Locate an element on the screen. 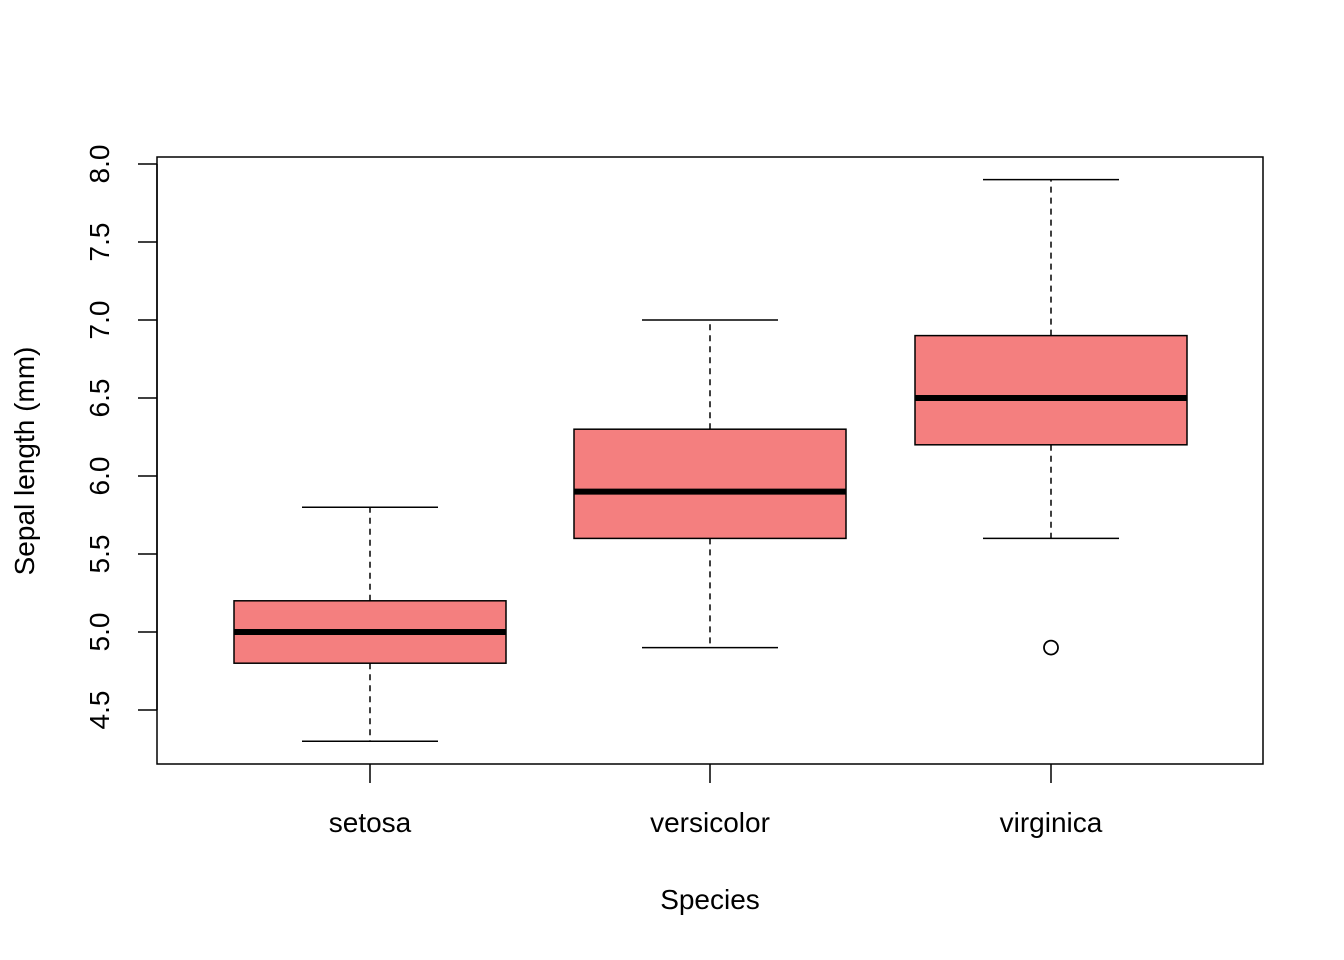  outlier-point is located at coordinates (1051, 647).